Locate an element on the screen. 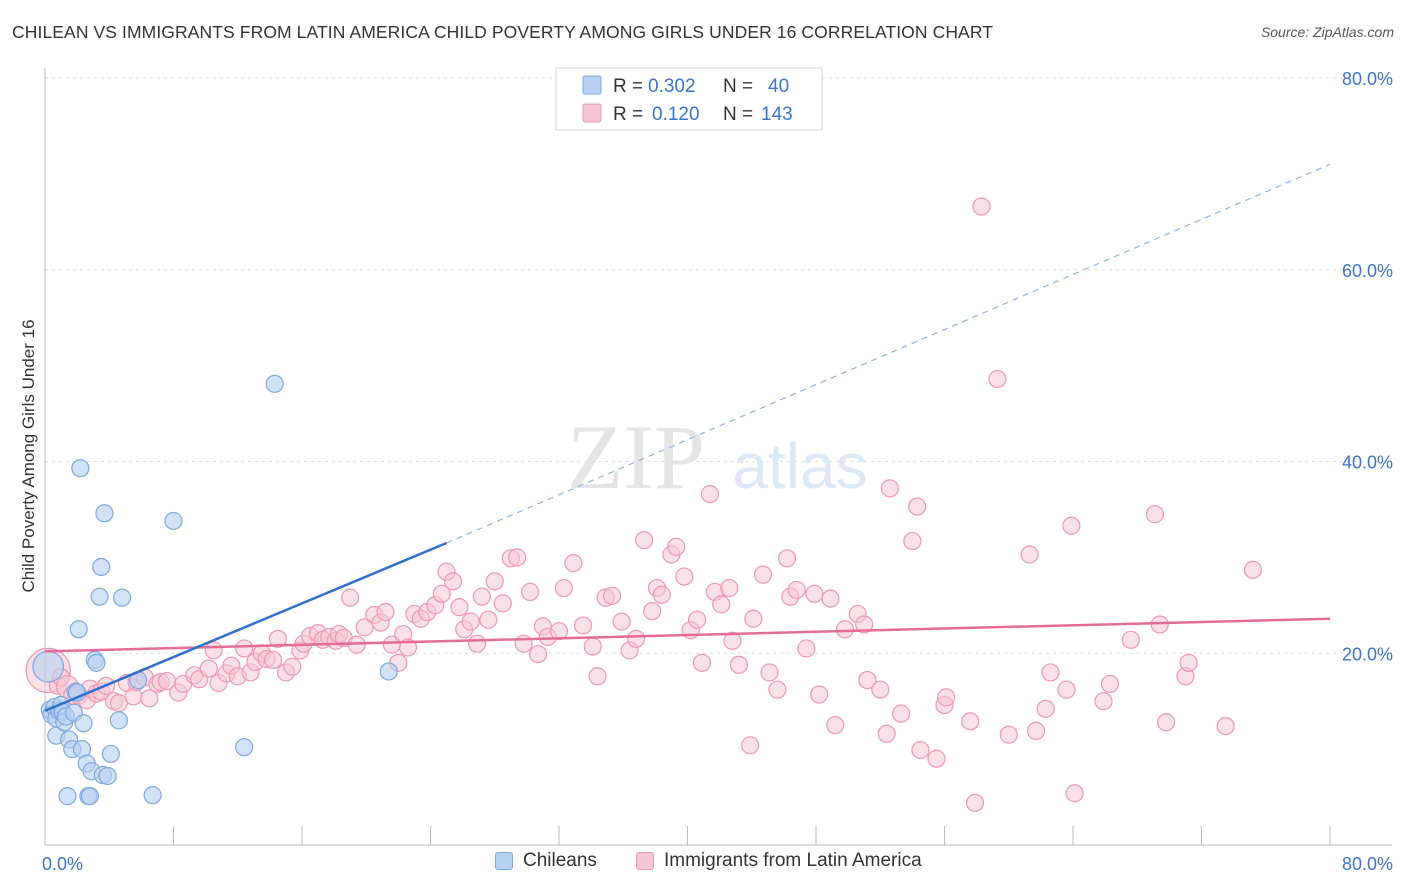  source-label: Source: ZipAtlas.com is located at coordinates (1327, 32).